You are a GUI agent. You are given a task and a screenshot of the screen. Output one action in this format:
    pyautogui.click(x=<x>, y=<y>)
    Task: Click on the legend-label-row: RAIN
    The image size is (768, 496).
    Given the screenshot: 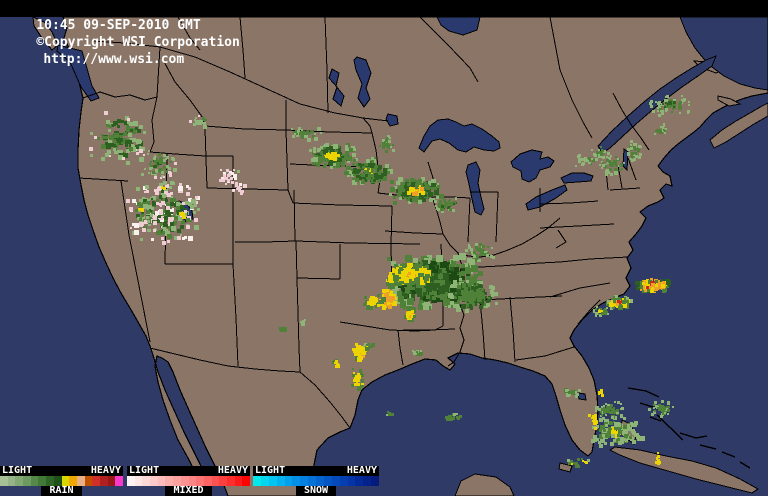 What is the action you would take?
    pyautogui.click(x=61, y=491)
    